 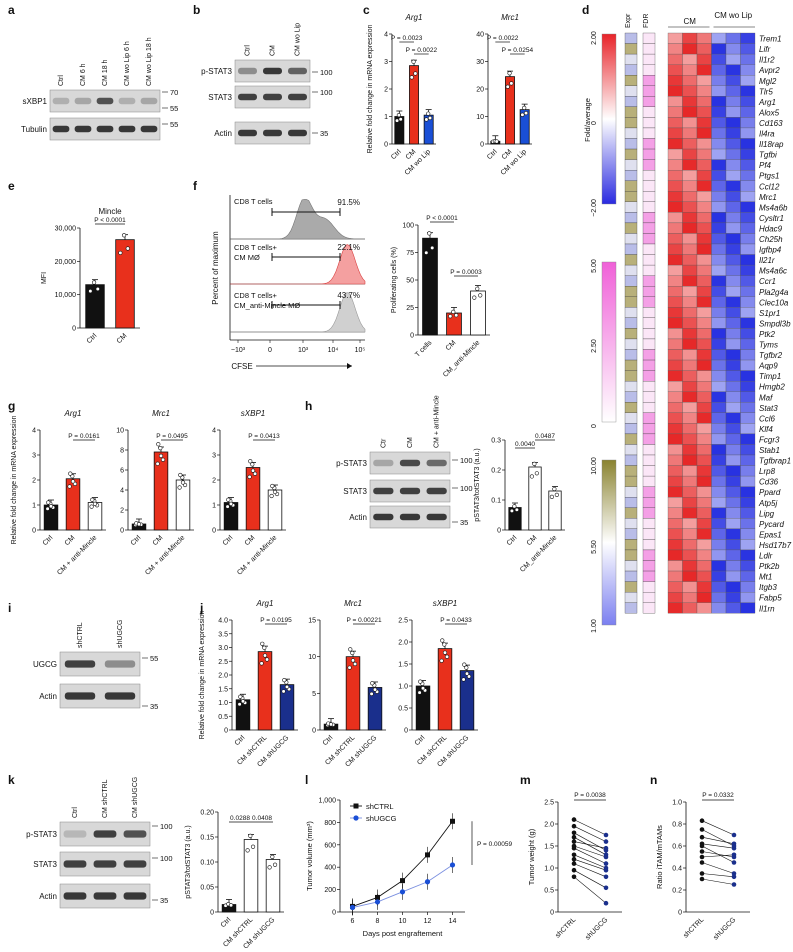 I want to click on gene-label: Cd36, so click(x=769, y=482).